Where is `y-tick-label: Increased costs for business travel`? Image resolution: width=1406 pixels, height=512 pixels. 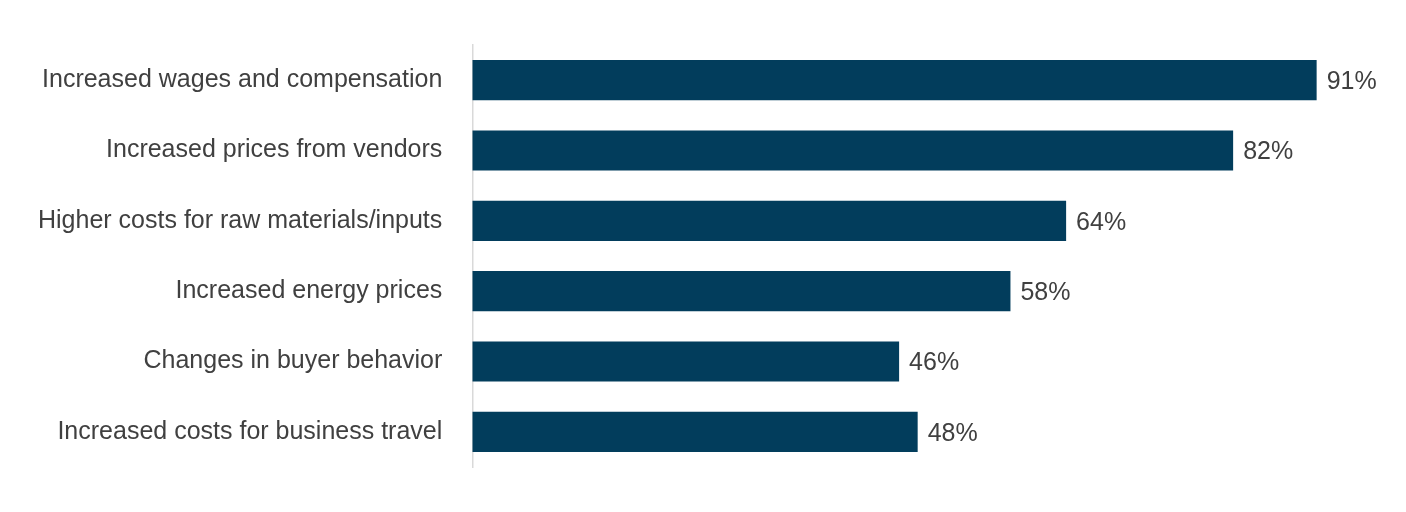 y-tick-label: Increased costs for business travel is located at coordinates (250, 429).